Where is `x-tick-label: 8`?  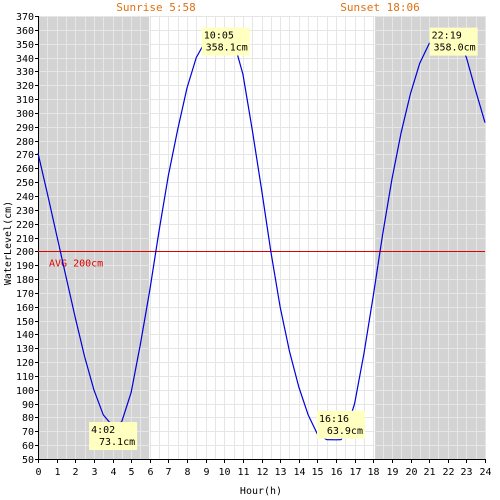
x-tick-label: 8 is located at coordinates (187, 472).